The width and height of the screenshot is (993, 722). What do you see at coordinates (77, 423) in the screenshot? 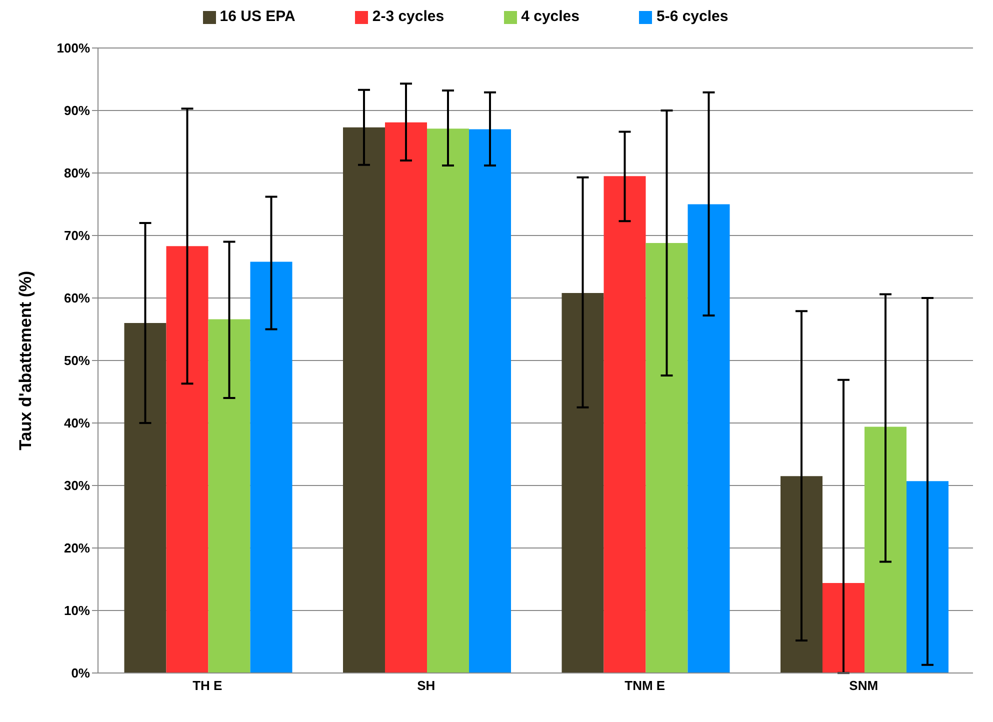
I see `y-tick-label: 40%` at bounding box center [77, 423].